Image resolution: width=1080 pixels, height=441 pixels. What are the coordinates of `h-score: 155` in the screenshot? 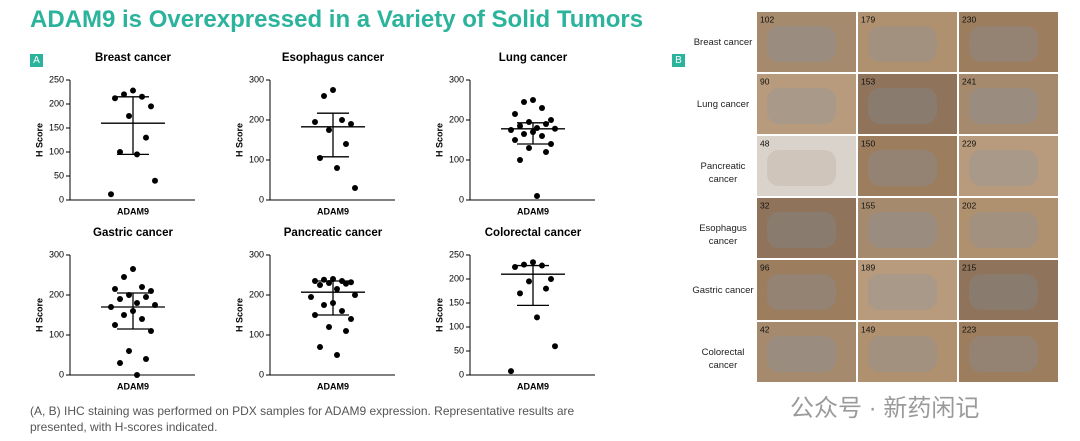 It's located at (868, 205).